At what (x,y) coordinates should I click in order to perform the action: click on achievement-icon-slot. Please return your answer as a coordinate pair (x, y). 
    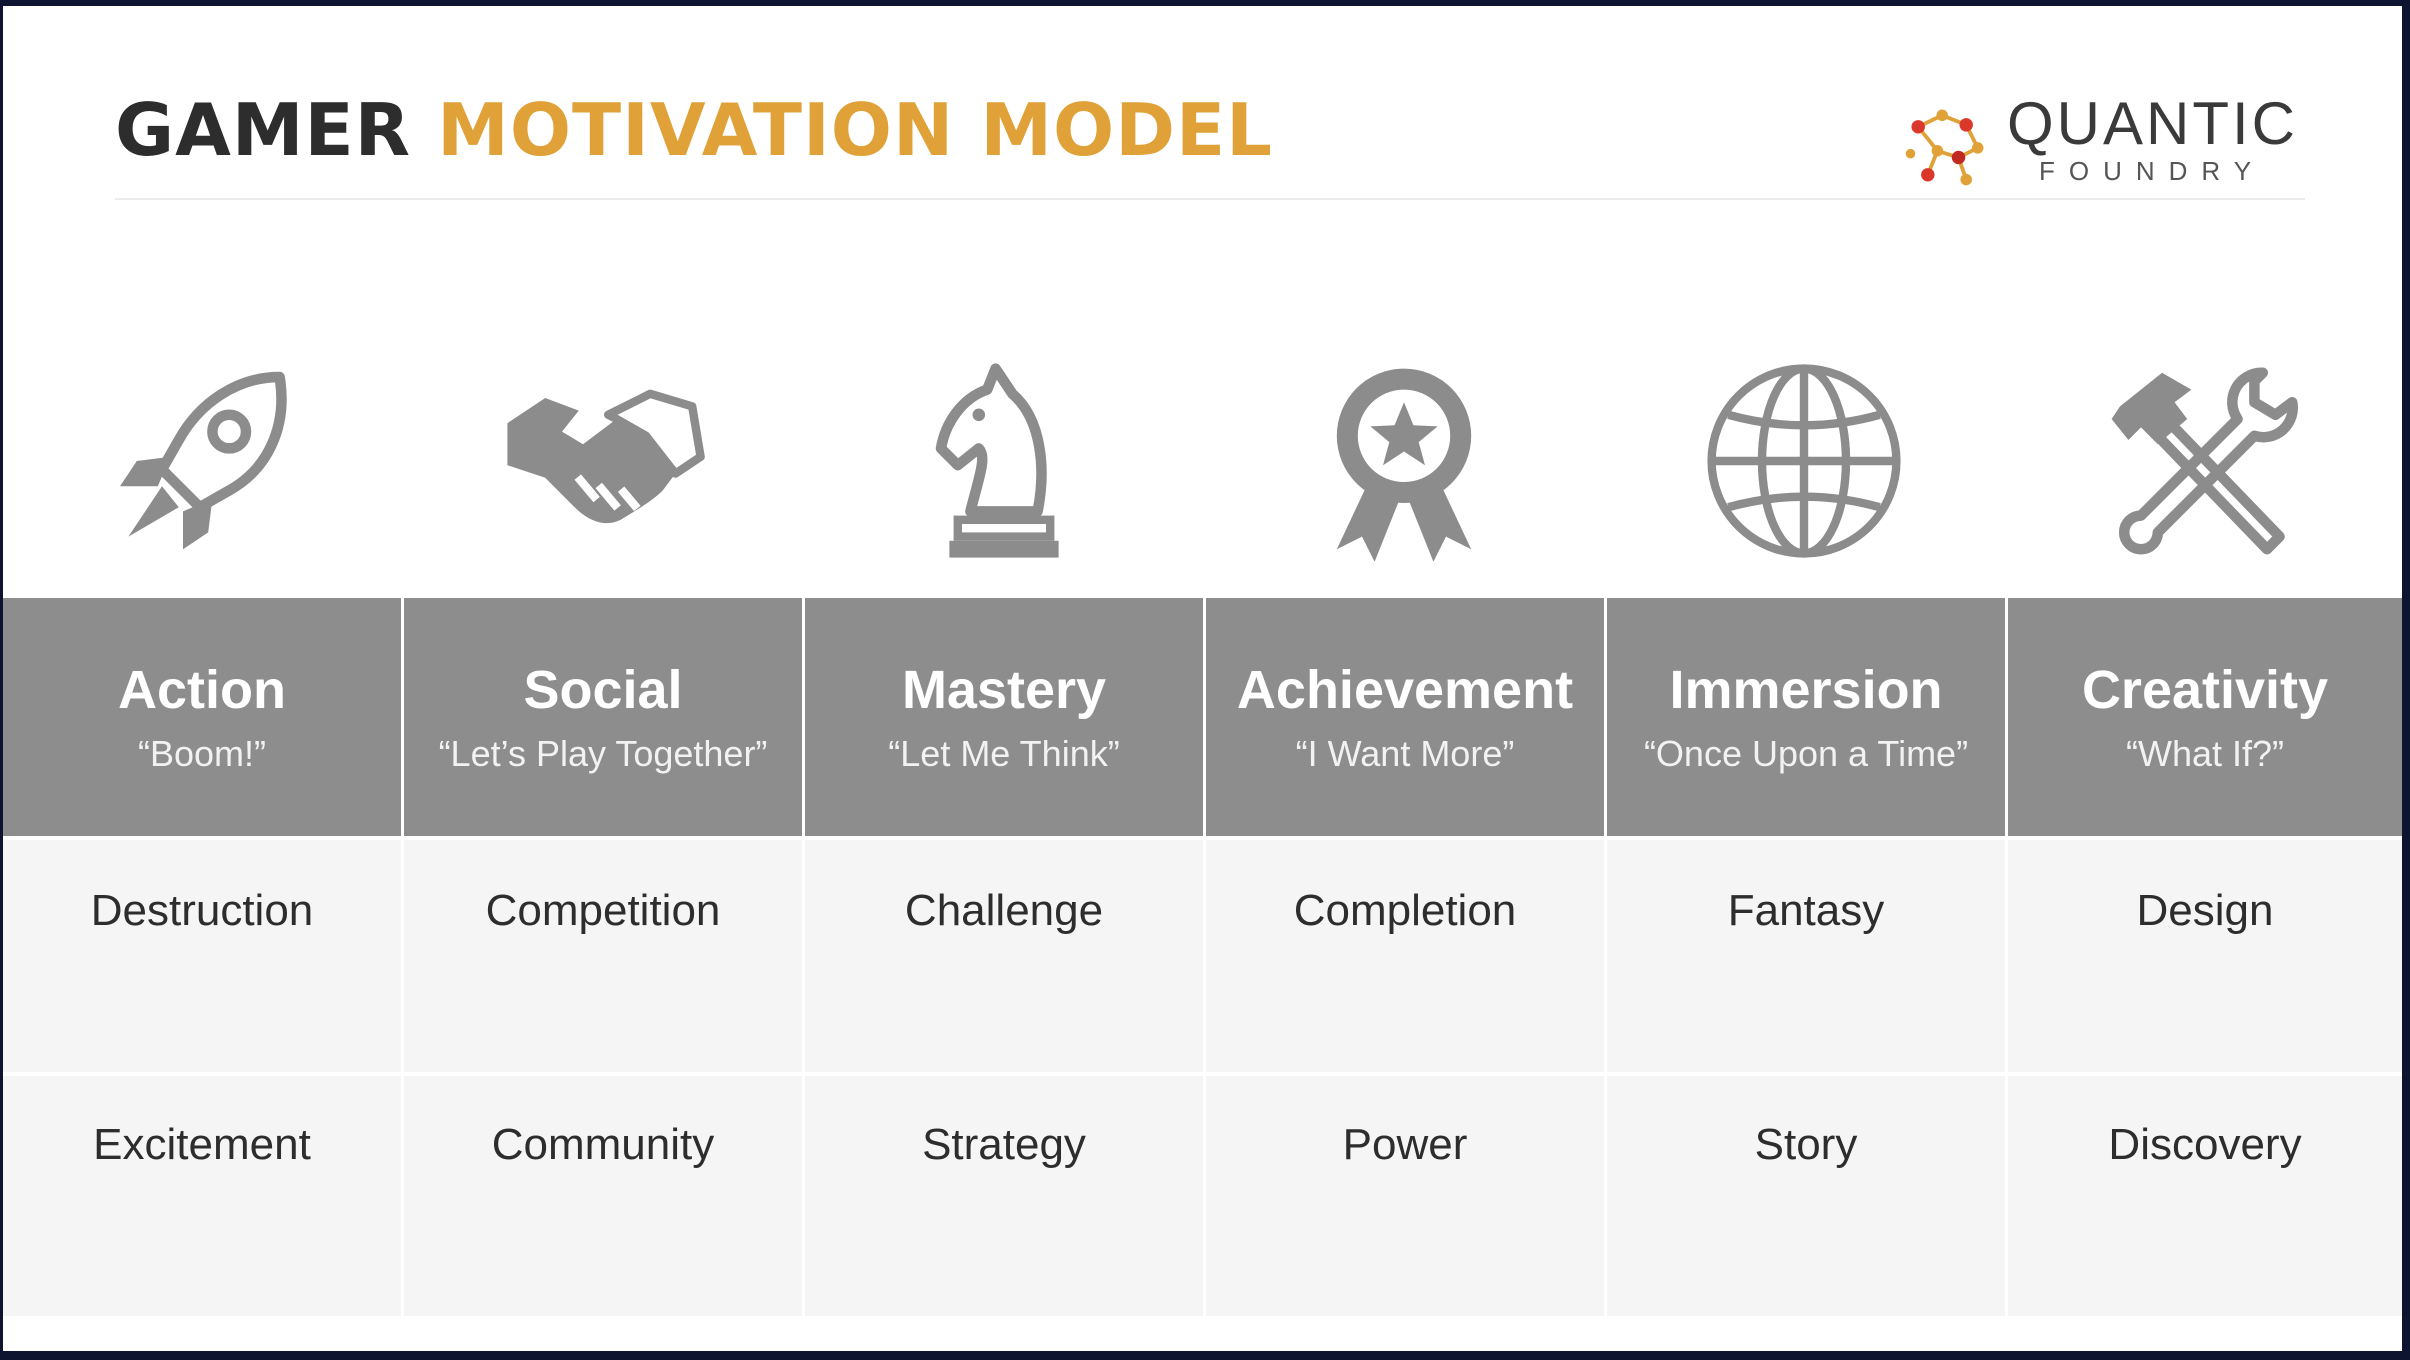
    Looking at the image, I should click on (1404, 461).